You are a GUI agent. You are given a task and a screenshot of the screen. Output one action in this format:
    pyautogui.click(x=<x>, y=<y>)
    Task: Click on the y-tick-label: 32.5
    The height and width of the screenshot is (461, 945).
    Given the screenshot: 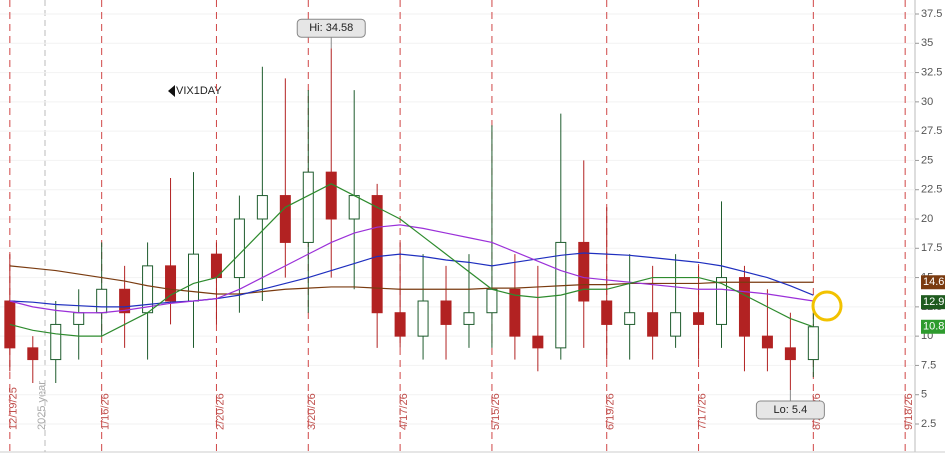 What is the action you would take?
    pyautogui.click(x=931, y=72)
    